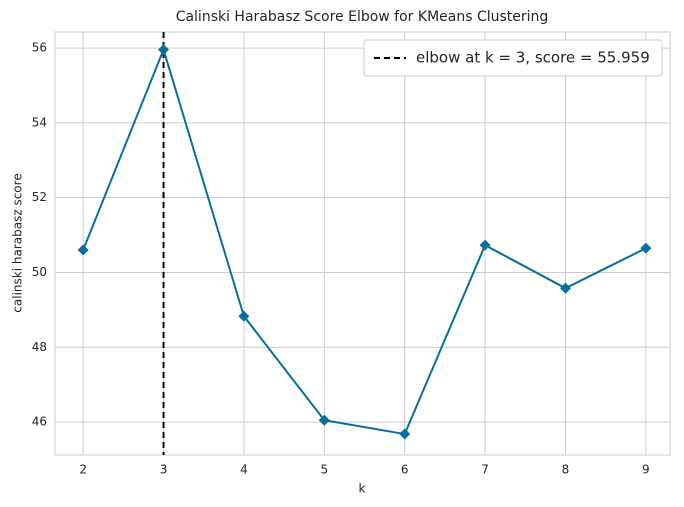  What do you see at coordinates (566, 470) in the screenshot?
I see `x-tick-label: 8` at bounding box center [566, 470].